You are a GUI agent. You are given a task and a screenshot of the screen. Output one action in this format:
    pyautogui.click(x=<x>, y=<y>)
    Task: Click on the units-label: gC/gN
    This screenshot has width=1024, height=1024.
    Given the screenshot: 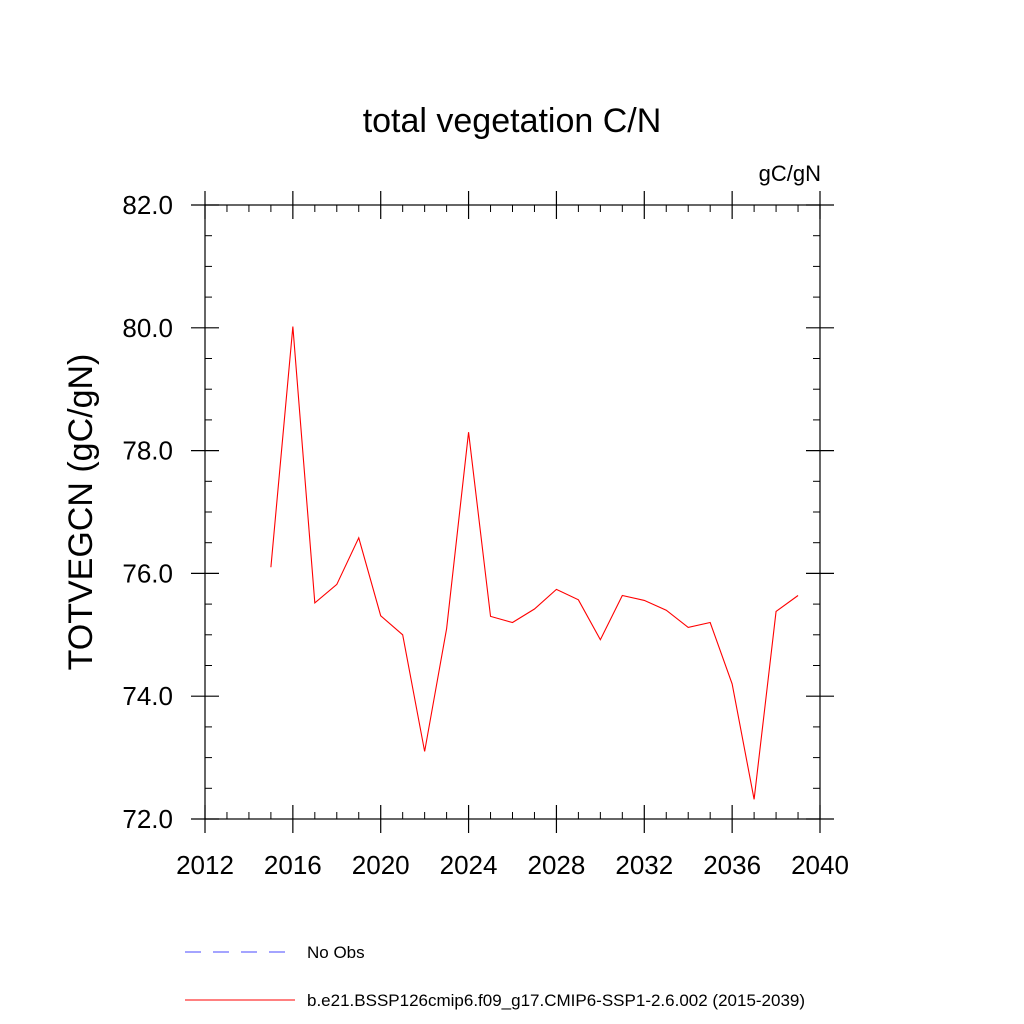 What is the action you would take?
    pyautogui.click(x=790, y=173)
    